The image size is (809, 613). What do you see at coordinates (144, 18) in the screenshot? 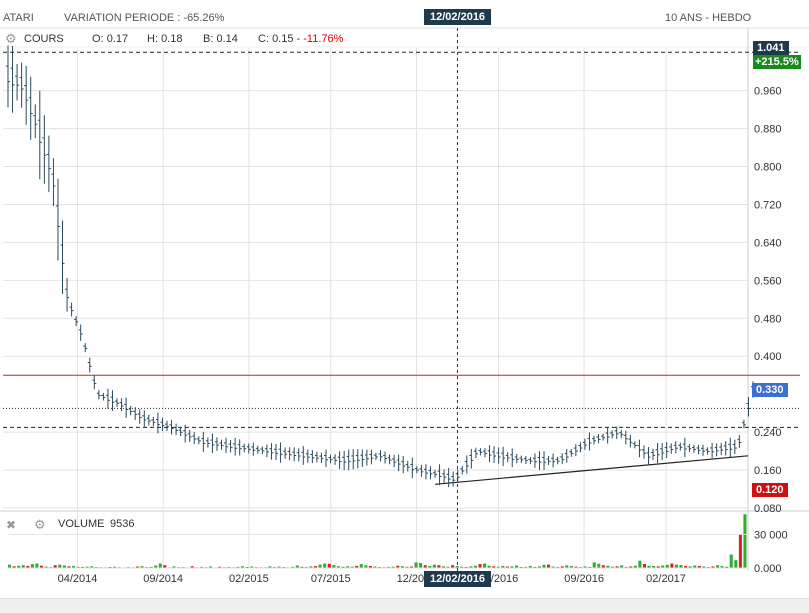
I see `variation-text: VARIATION PERIODE : -65.26%` at bounding box center [144, 18].